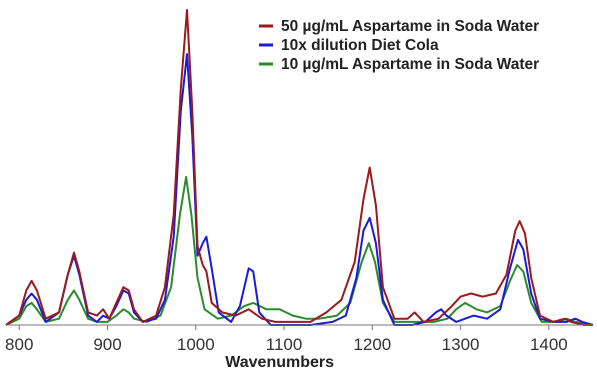 This screenshot has width=597, height=372. Describe the element at coordinates (284, 344) in the screenshot. I see `x-tick-label: 1100` at that location.